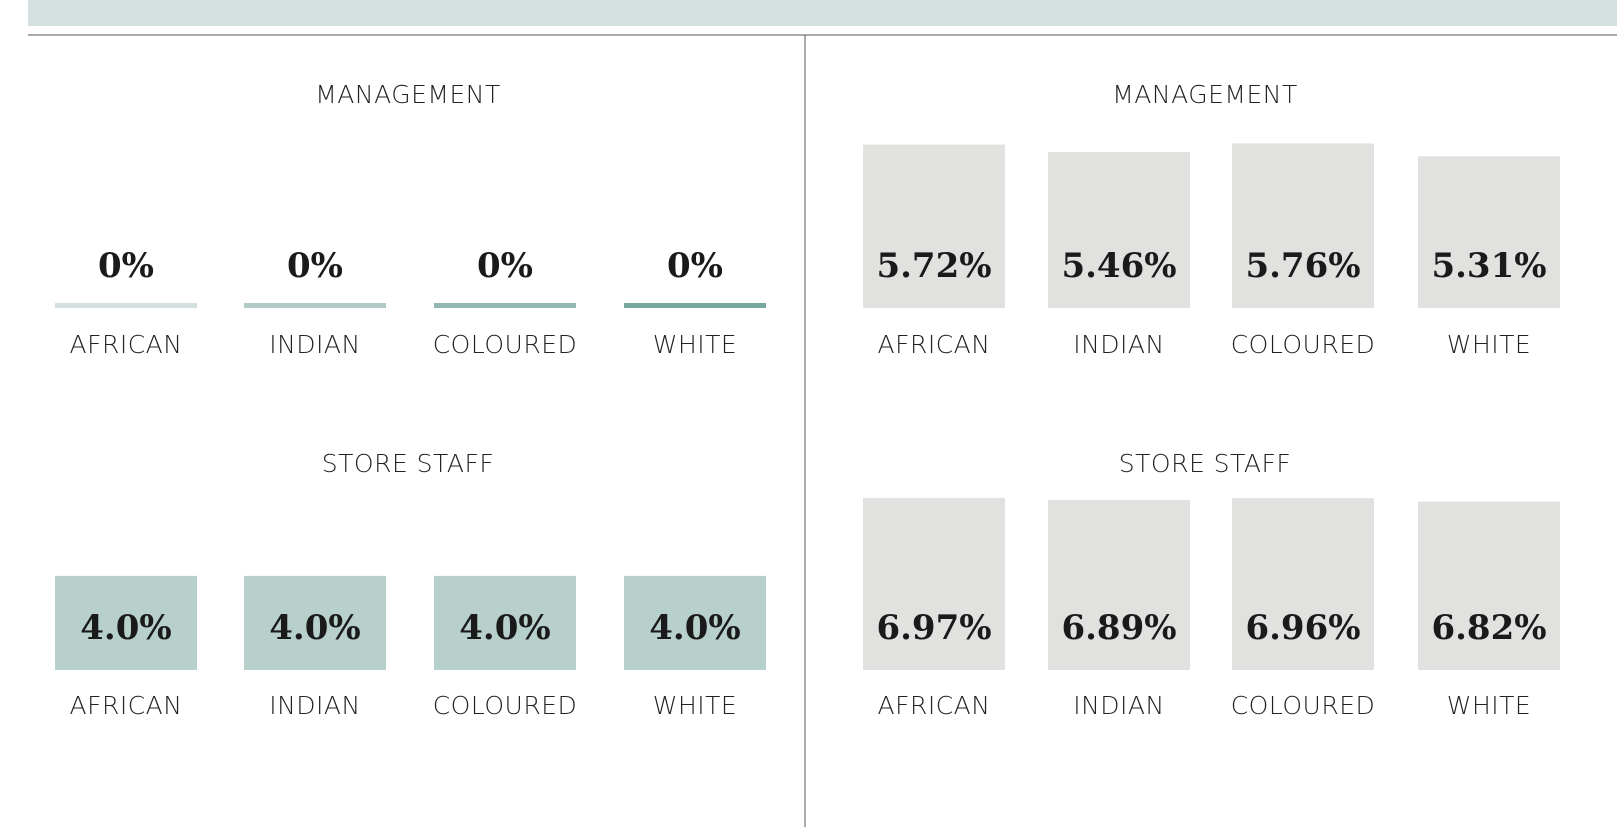 This screenshot has height=827, width=1617. Describe the element at coordinates (1302, 266) in the screenshot. I see `value-label: 5.76%` at that location.